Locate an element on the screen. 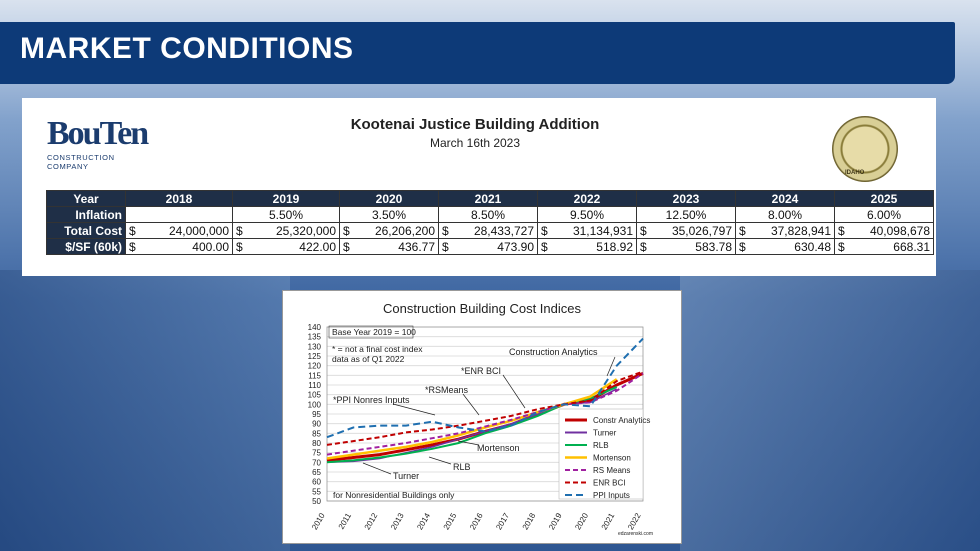 This screenshot has width=980, height=551. y-tick-label: 80 is located at coordinates (316, 443).